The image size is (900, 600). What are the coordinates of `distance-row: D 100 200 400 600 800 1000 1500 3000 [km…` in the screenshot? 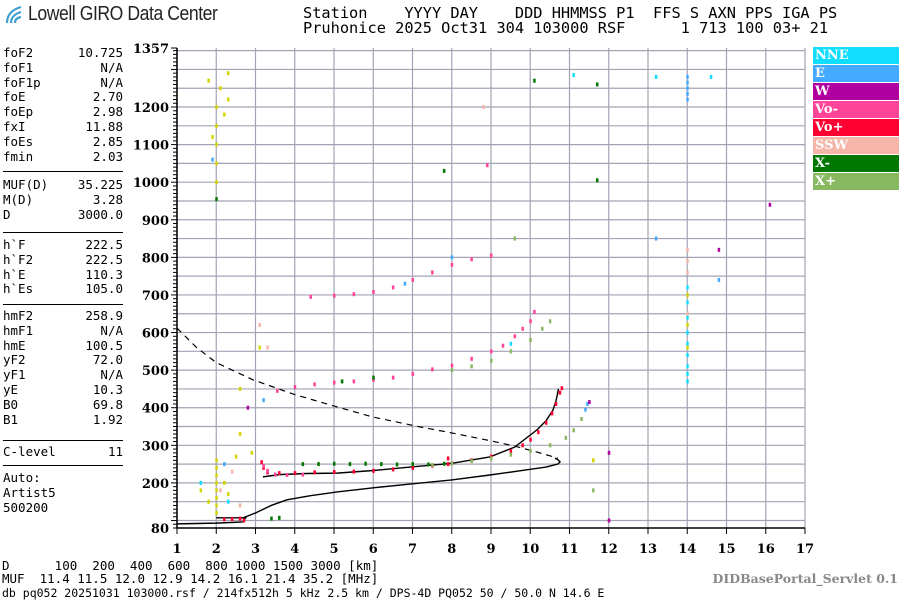 It's located at (190, 565).